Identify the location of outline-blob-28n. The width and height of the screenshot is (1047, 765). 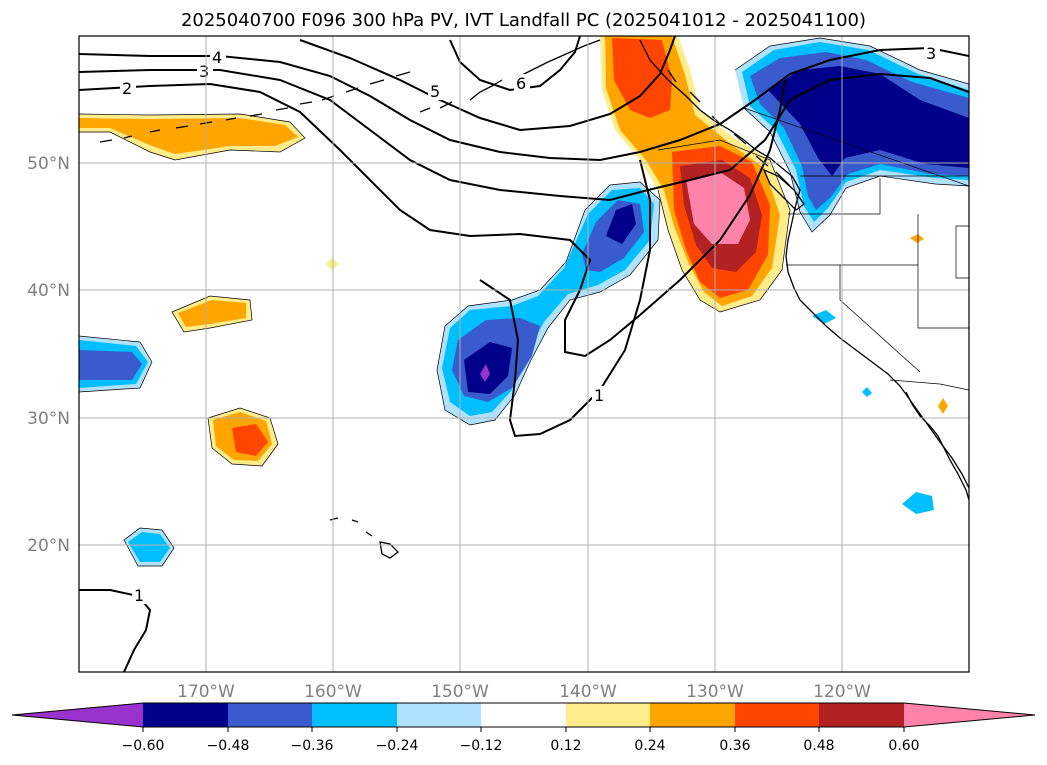
(243, 437).